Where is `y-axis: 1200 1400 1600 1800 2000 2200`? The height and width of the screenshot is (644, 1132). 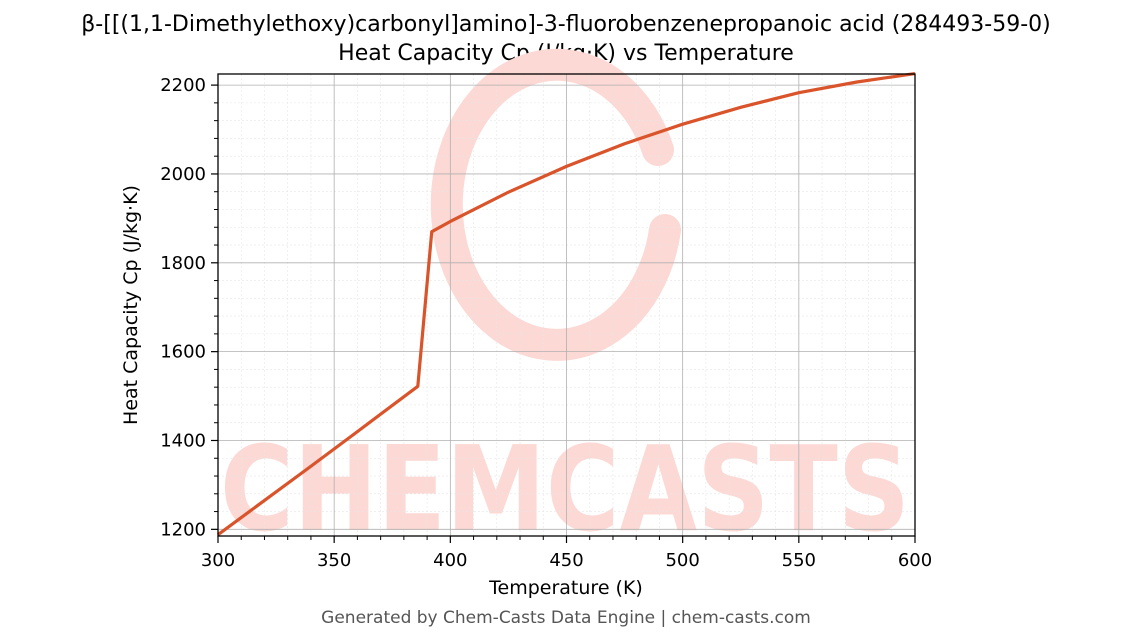
y-axis: 1200 1400 1600 1800 2000 2200 is located at coordinates (189, 307).